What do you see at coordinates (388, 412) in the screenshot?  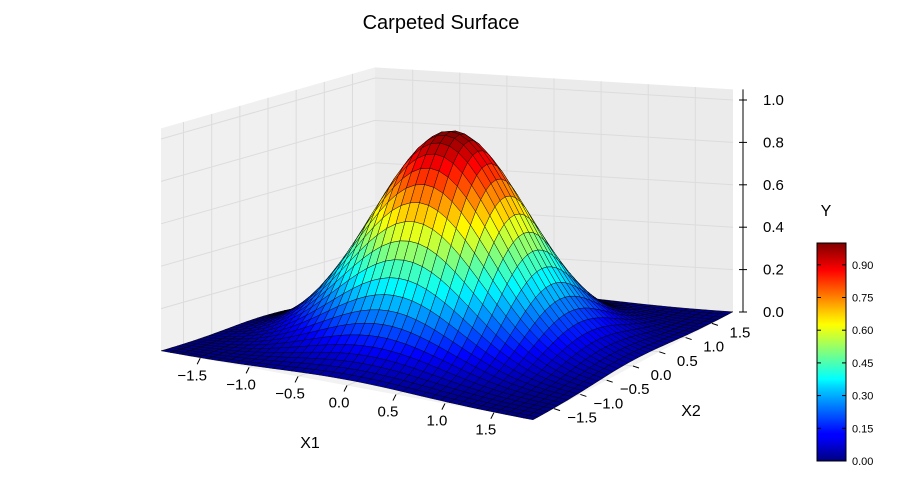 I see `x1-tick-label: 0.5` at bounding box center [388, 412].